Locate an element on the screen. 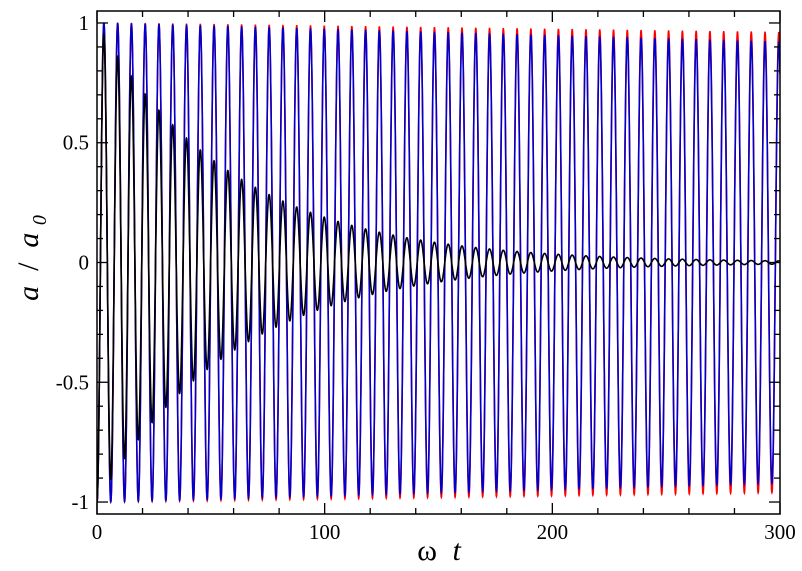 The image size is (802, 571). y-tick-label: 1 is located at coordinates (84, 23).